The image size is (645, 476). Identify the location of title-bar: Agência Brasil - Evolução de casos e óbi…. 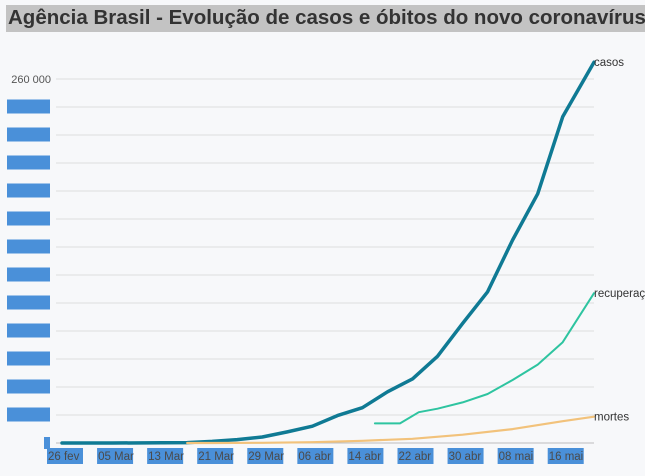
(325, 18).